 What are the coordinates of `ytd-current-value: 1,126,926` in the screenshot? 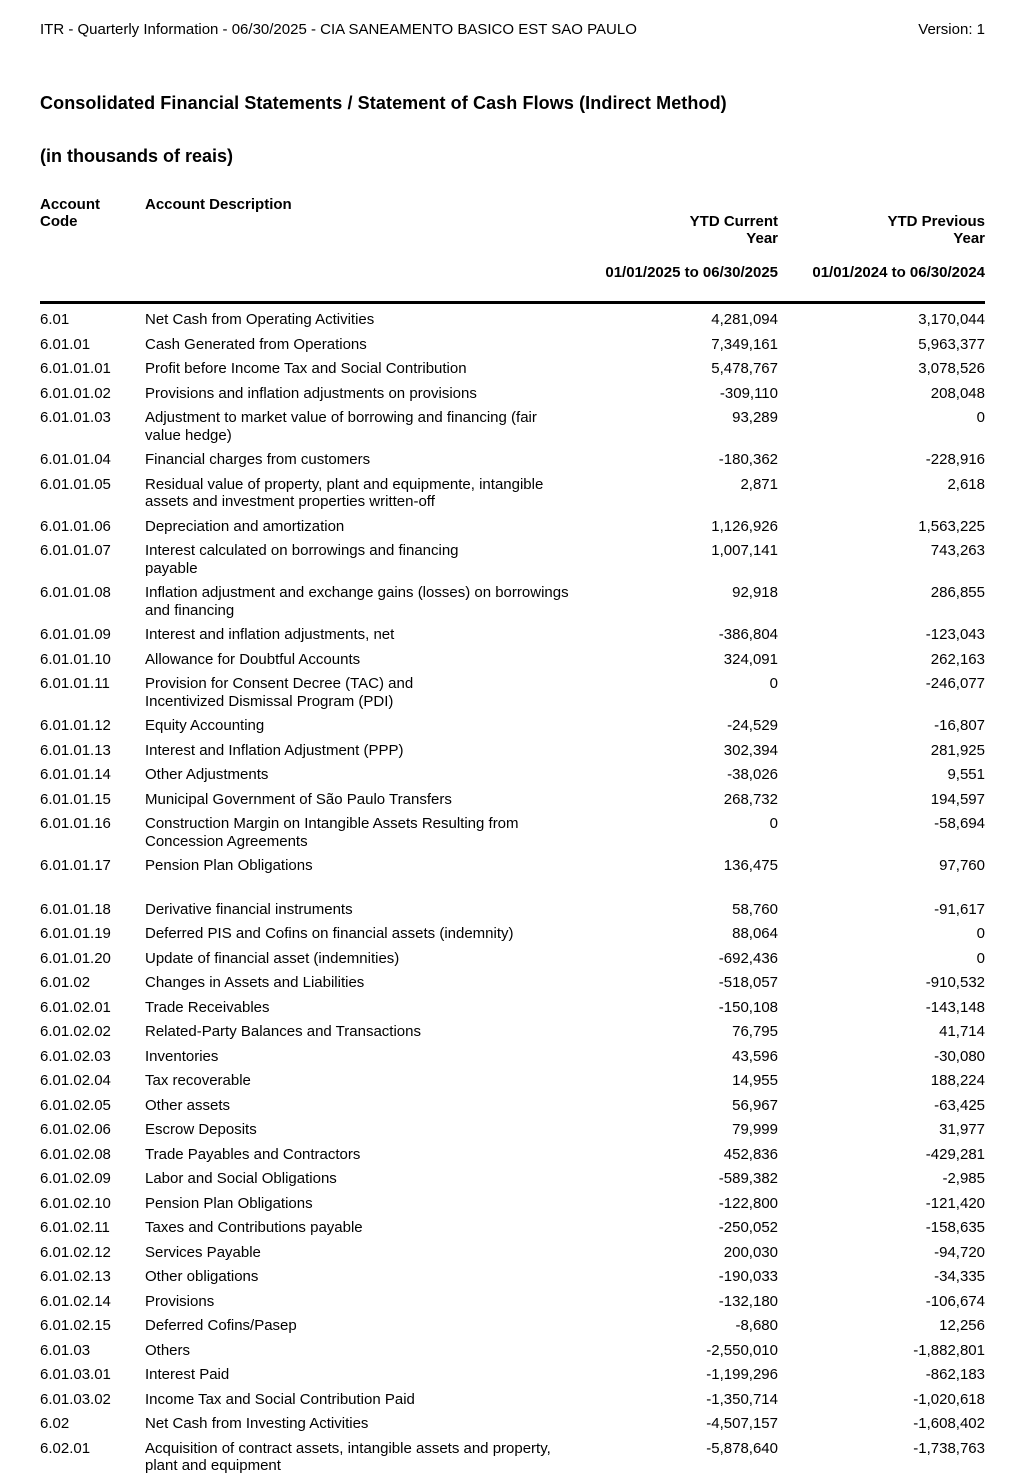 It's located at (744, 526).